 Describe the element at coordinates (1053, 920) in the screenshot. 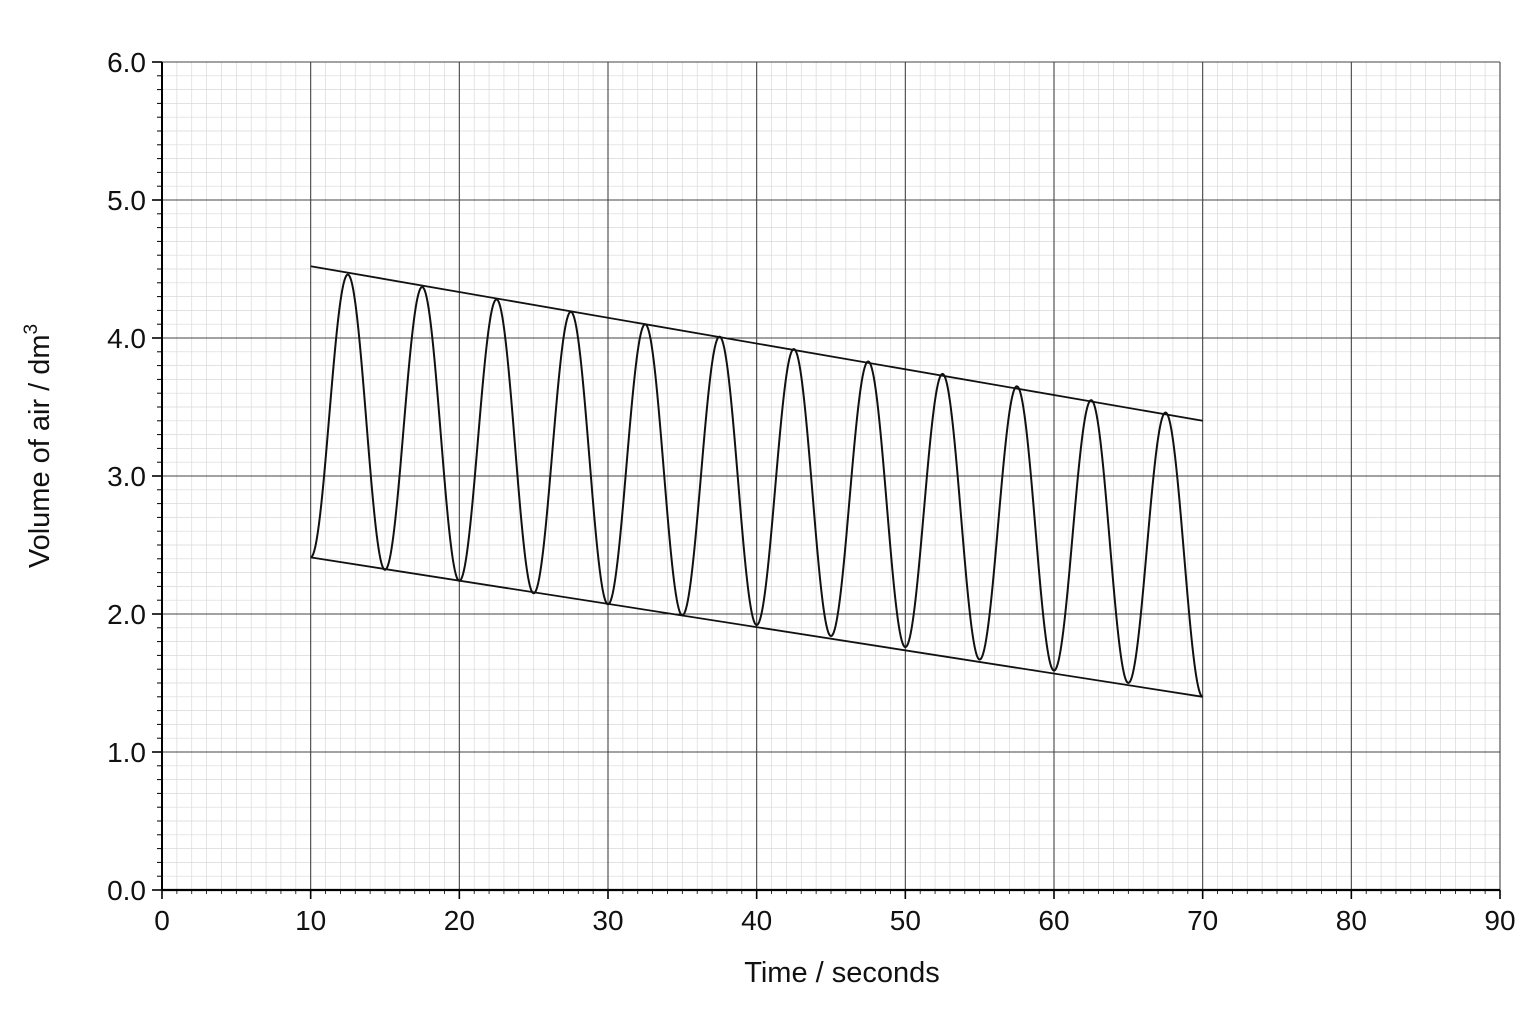

I see `x-tick-label: 60` at that location.